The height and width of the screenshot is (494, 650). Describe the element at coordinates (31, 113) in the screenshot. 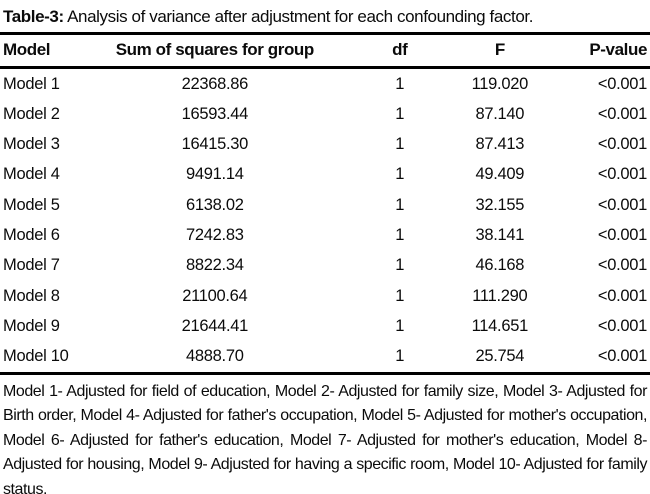

I see `cell-model: Model 2` at that location.